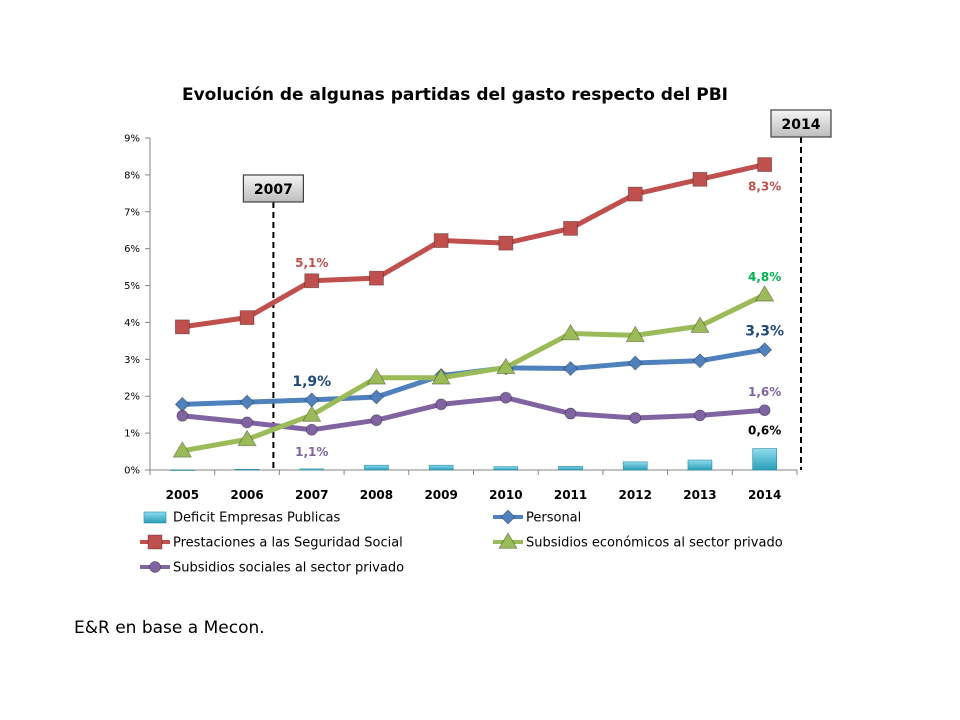  I want to click on legend-marker-prestaciones, so click(155, 542).